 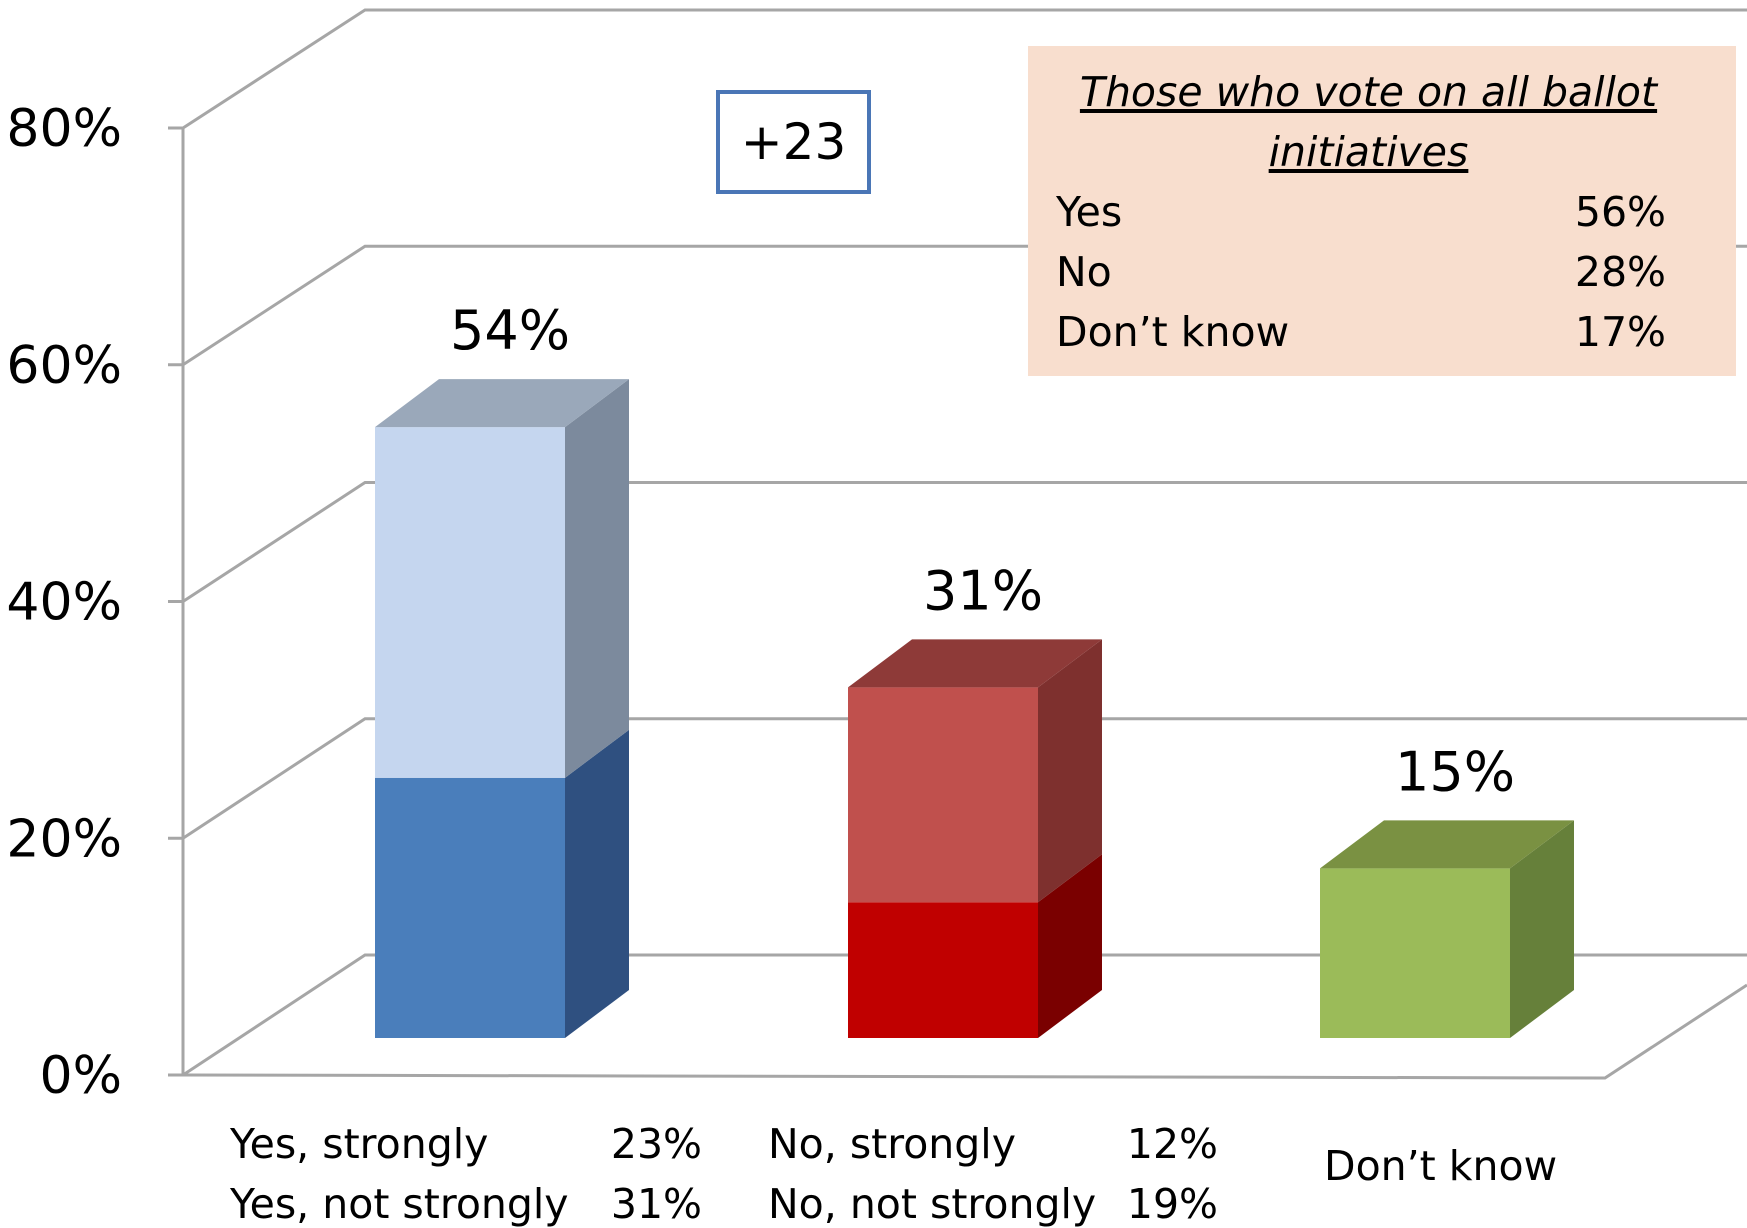 I want to click on inset-row-value: 17%, so click(x=1620, y=332).